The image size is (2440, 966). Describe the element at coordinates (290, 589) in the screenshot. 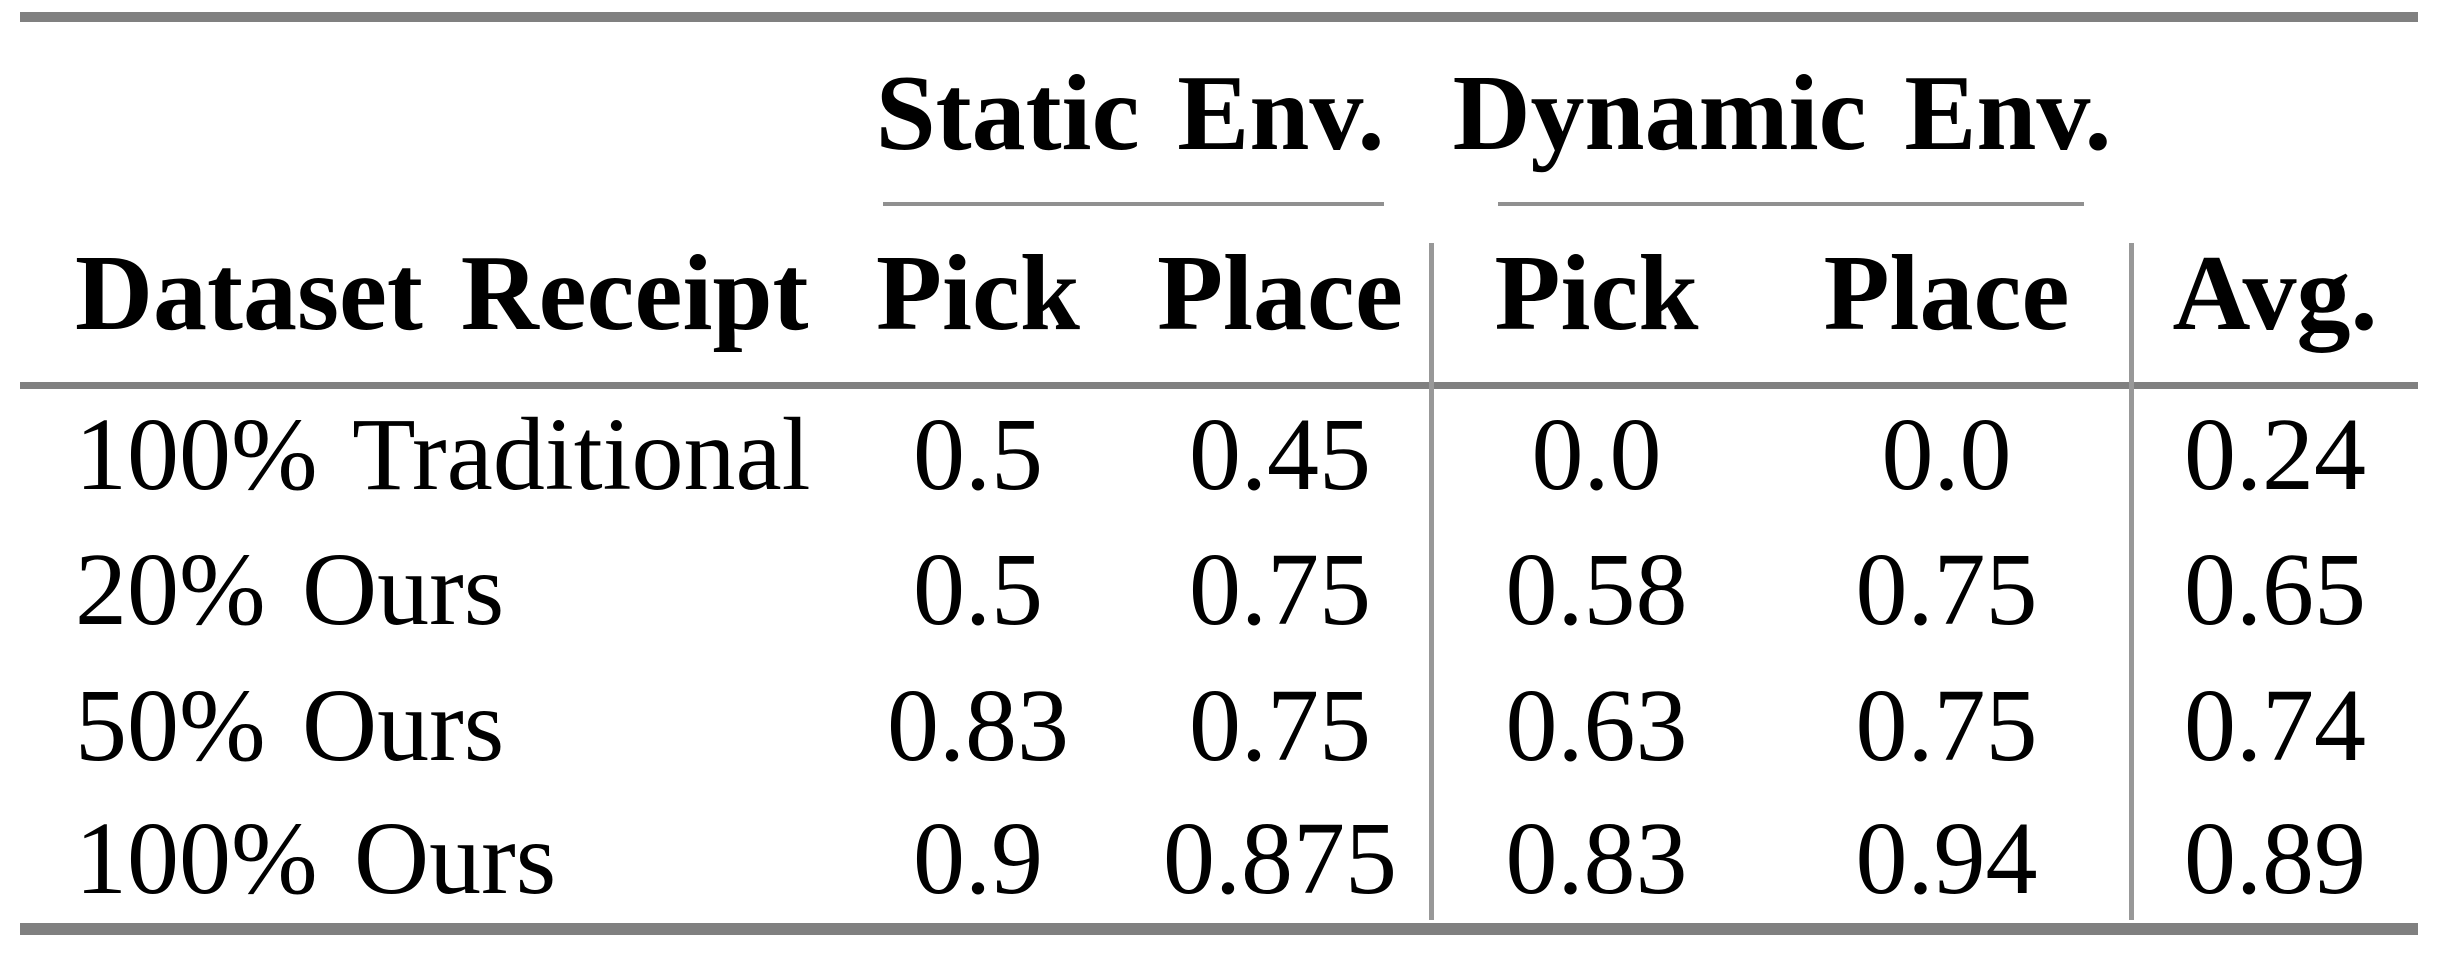

I see `row-label-20-ours: 20% Ours` at that location.